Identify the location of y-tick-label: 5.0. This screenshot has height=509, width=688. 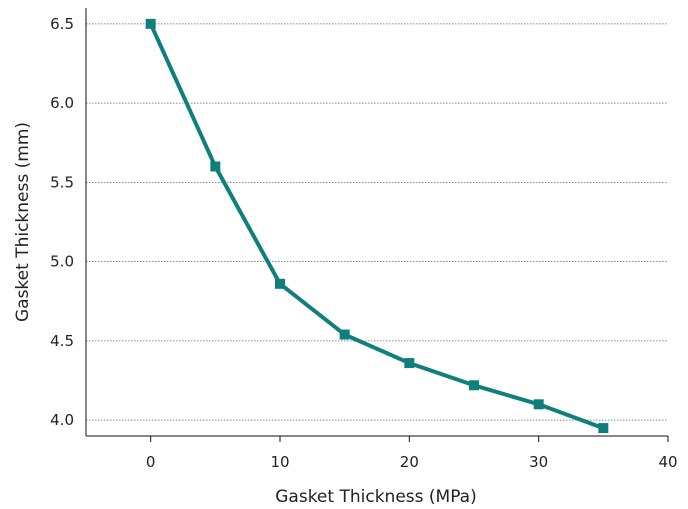
(62, 262).